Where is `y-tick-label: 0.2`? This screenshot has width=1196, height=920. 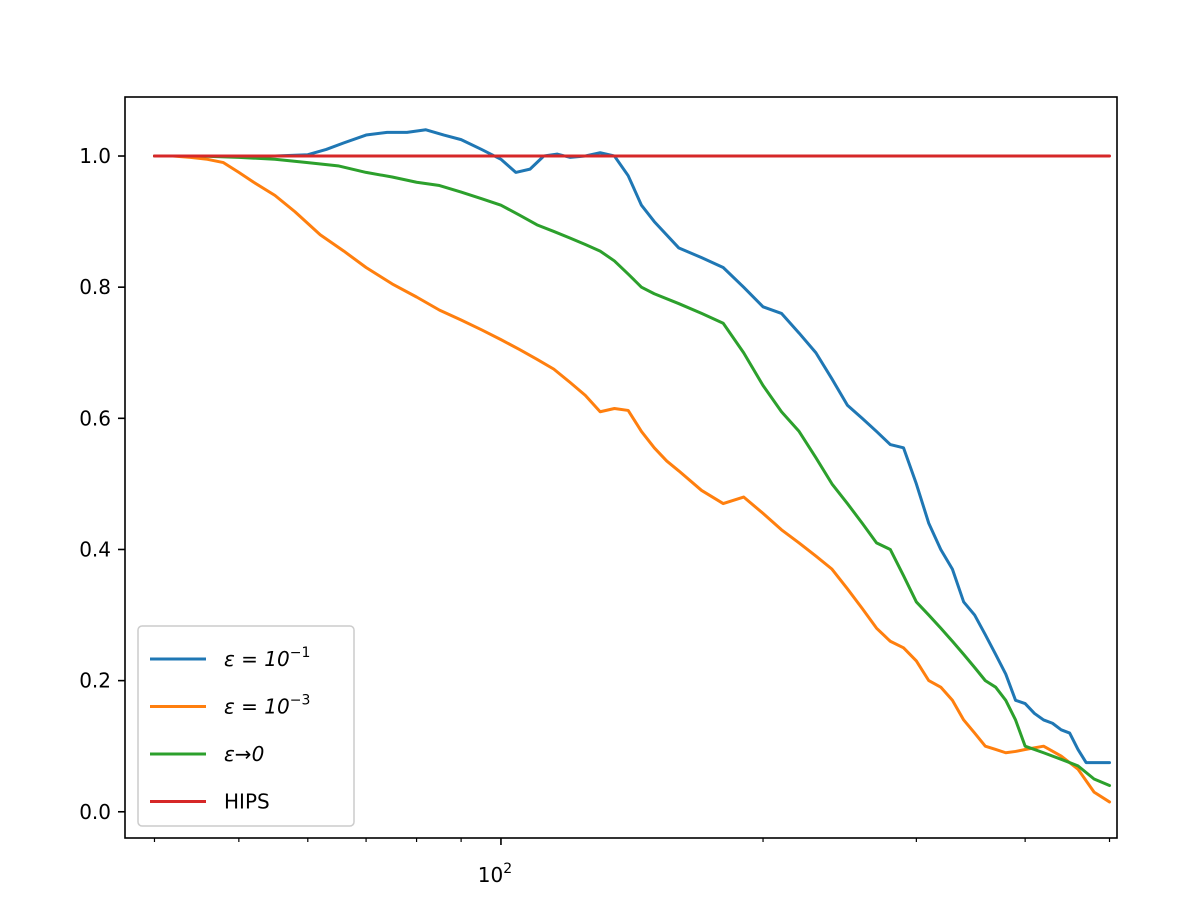 y-tick-label: 0.2 is located at coordinates (95, 681).